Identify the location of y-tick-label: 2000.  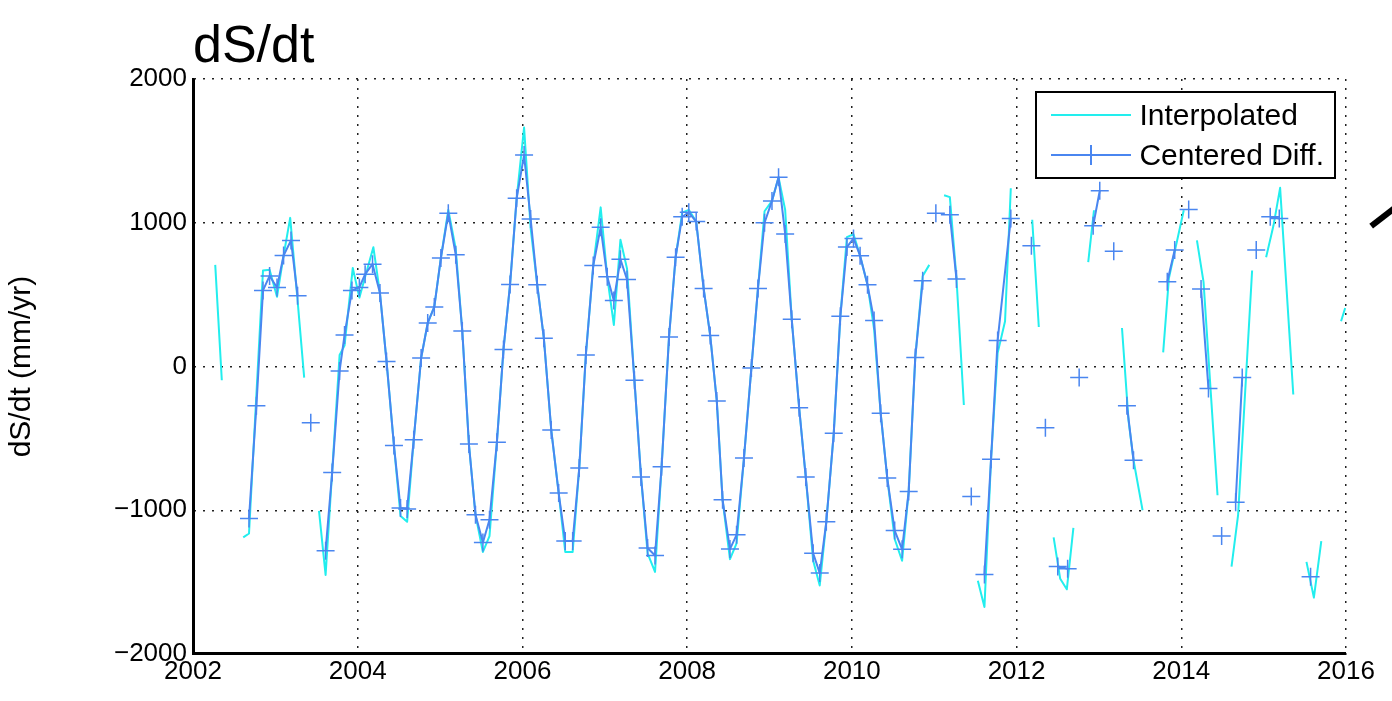
(158, 77).